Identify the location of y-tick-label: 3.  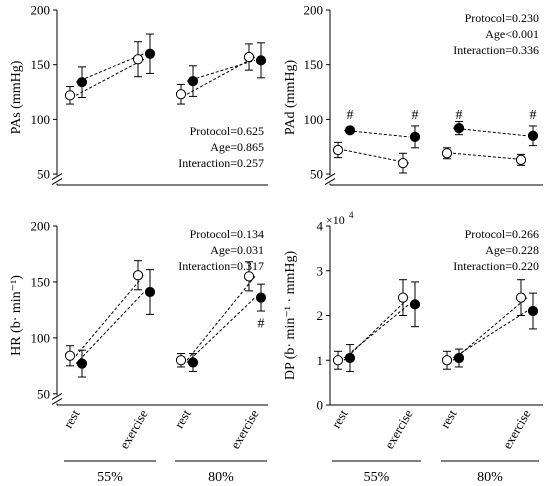
(320, 270).